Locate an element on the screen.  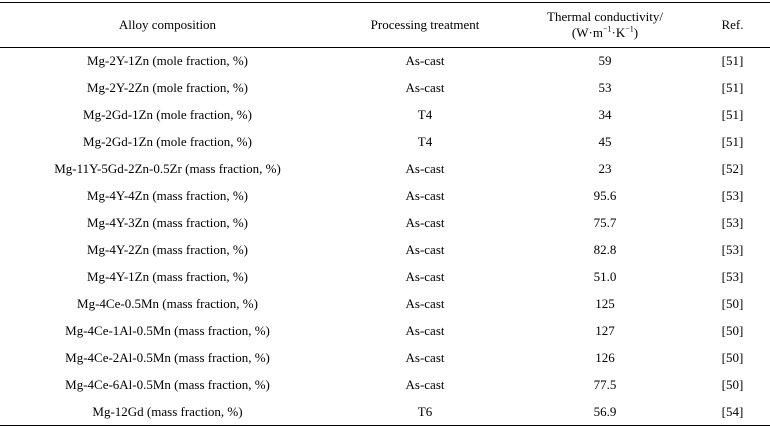
cell-thermal-conductivity: 125 is located at coordinates (605, 303).